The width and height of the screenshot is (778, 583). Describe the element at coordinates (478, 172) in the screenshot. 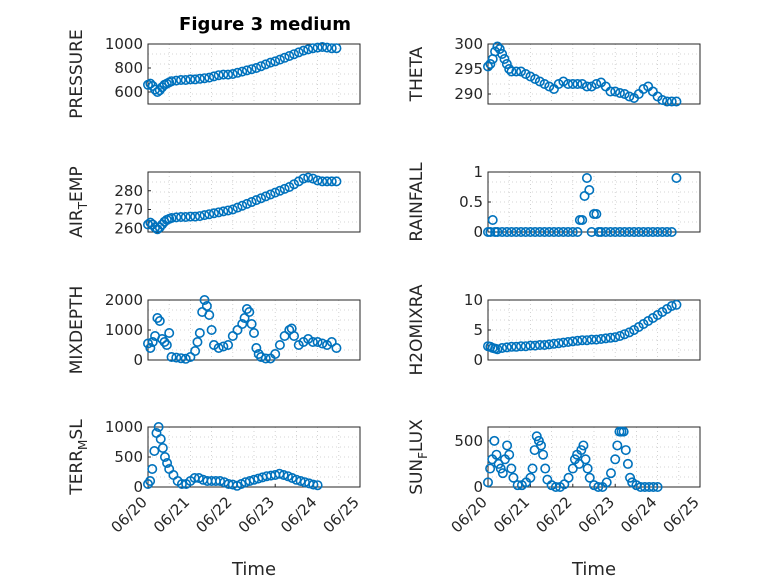

I see `y-tick-label: 1` at that location.